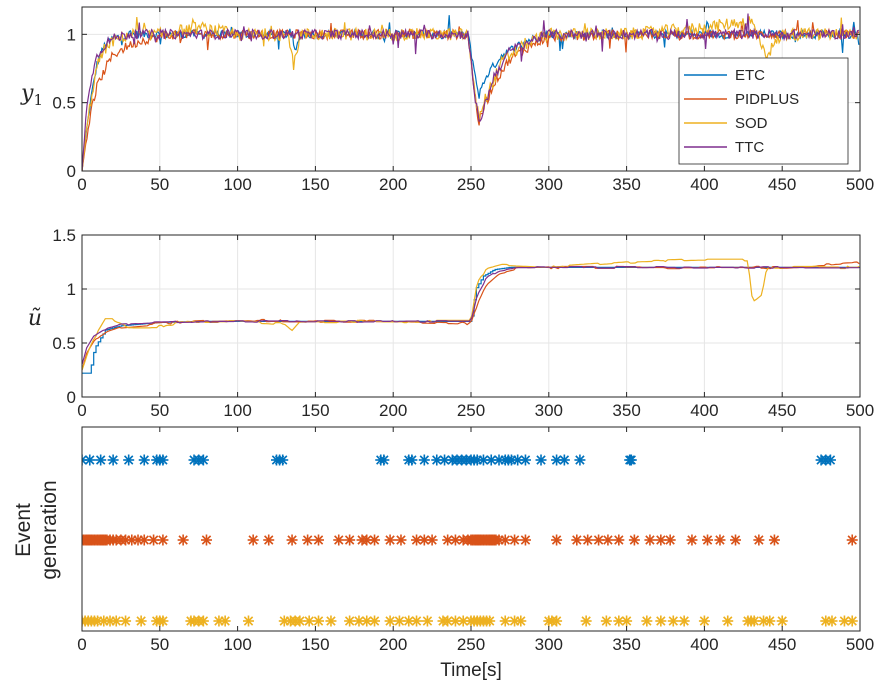 The width and height of the screenshot is (877, 687). What do you see at coordinates (751, 123) in the screenshot?
I see `legend-label-sod: SOD` at bounding box center [751, 123].